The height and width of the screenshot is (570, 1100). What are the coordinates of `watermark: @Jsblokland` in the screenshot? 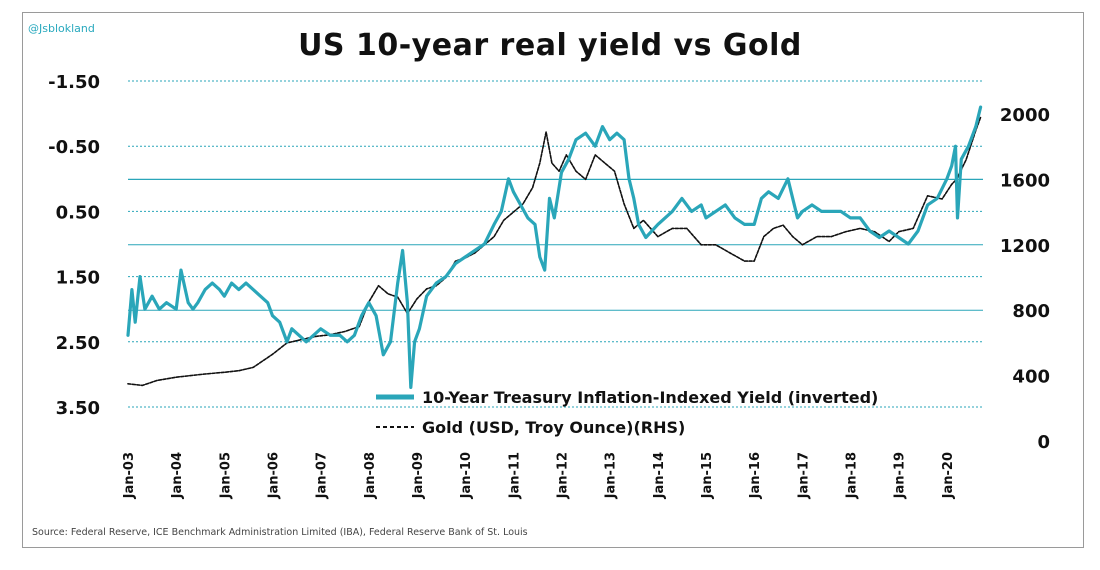 It's located at (61, 28).